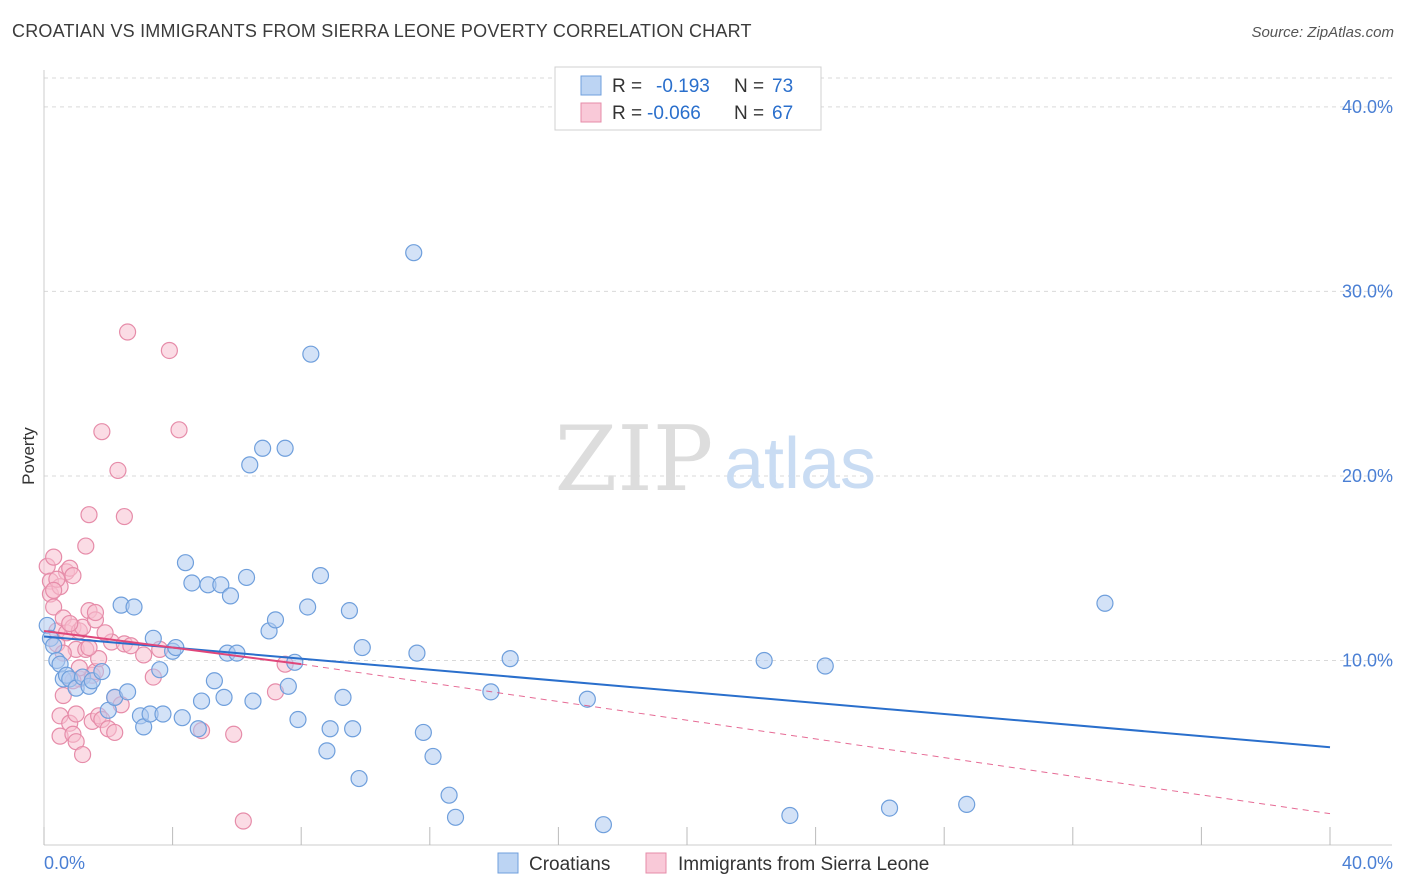  I want to click on y-axis-label: Poverty, so click(28, 456).